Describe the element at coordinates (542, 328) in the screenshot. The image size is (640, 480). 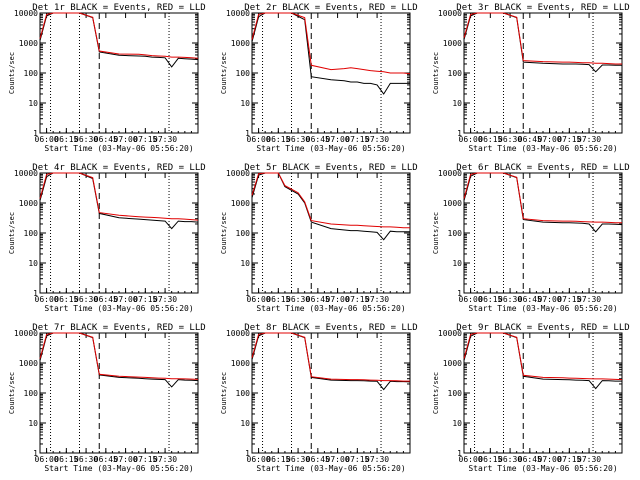
I see `chart-title: Det 9r BLACK = Events, RED = LLD` at that location.